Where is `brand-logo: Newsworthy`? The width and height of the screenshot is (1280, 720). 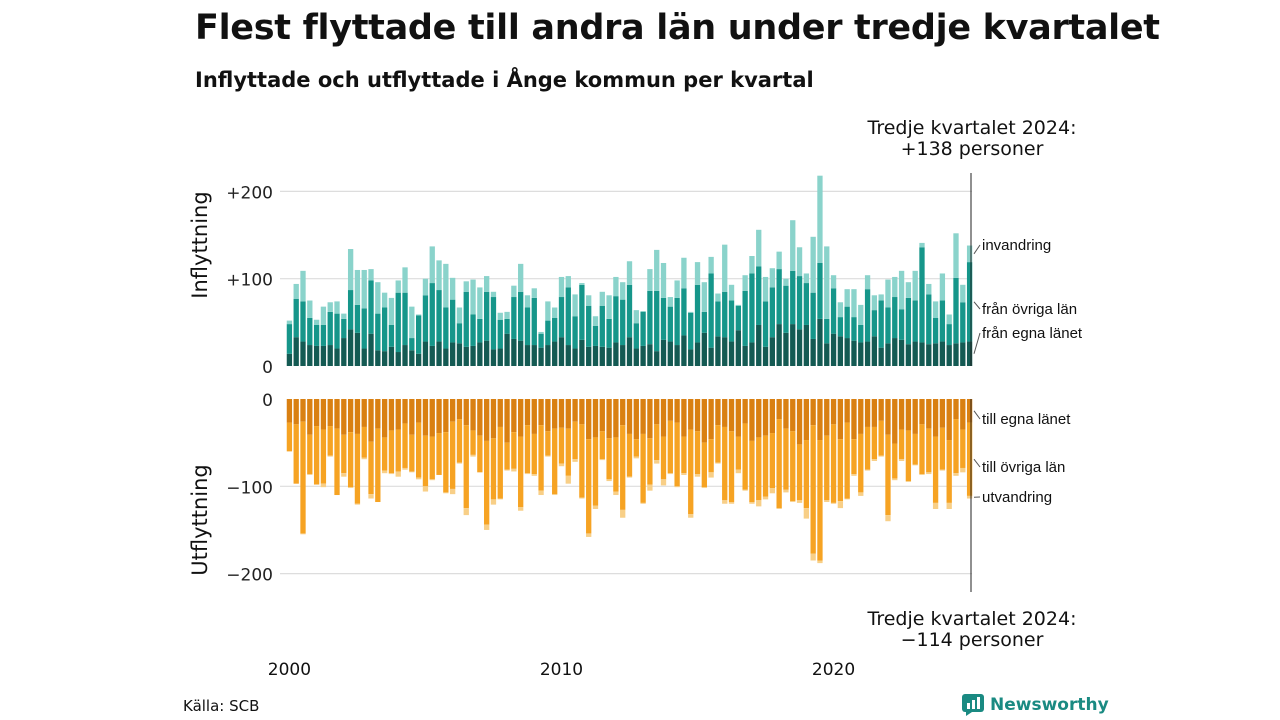 brand-logo: Newsworthy is located at coordinates (1035, 705).